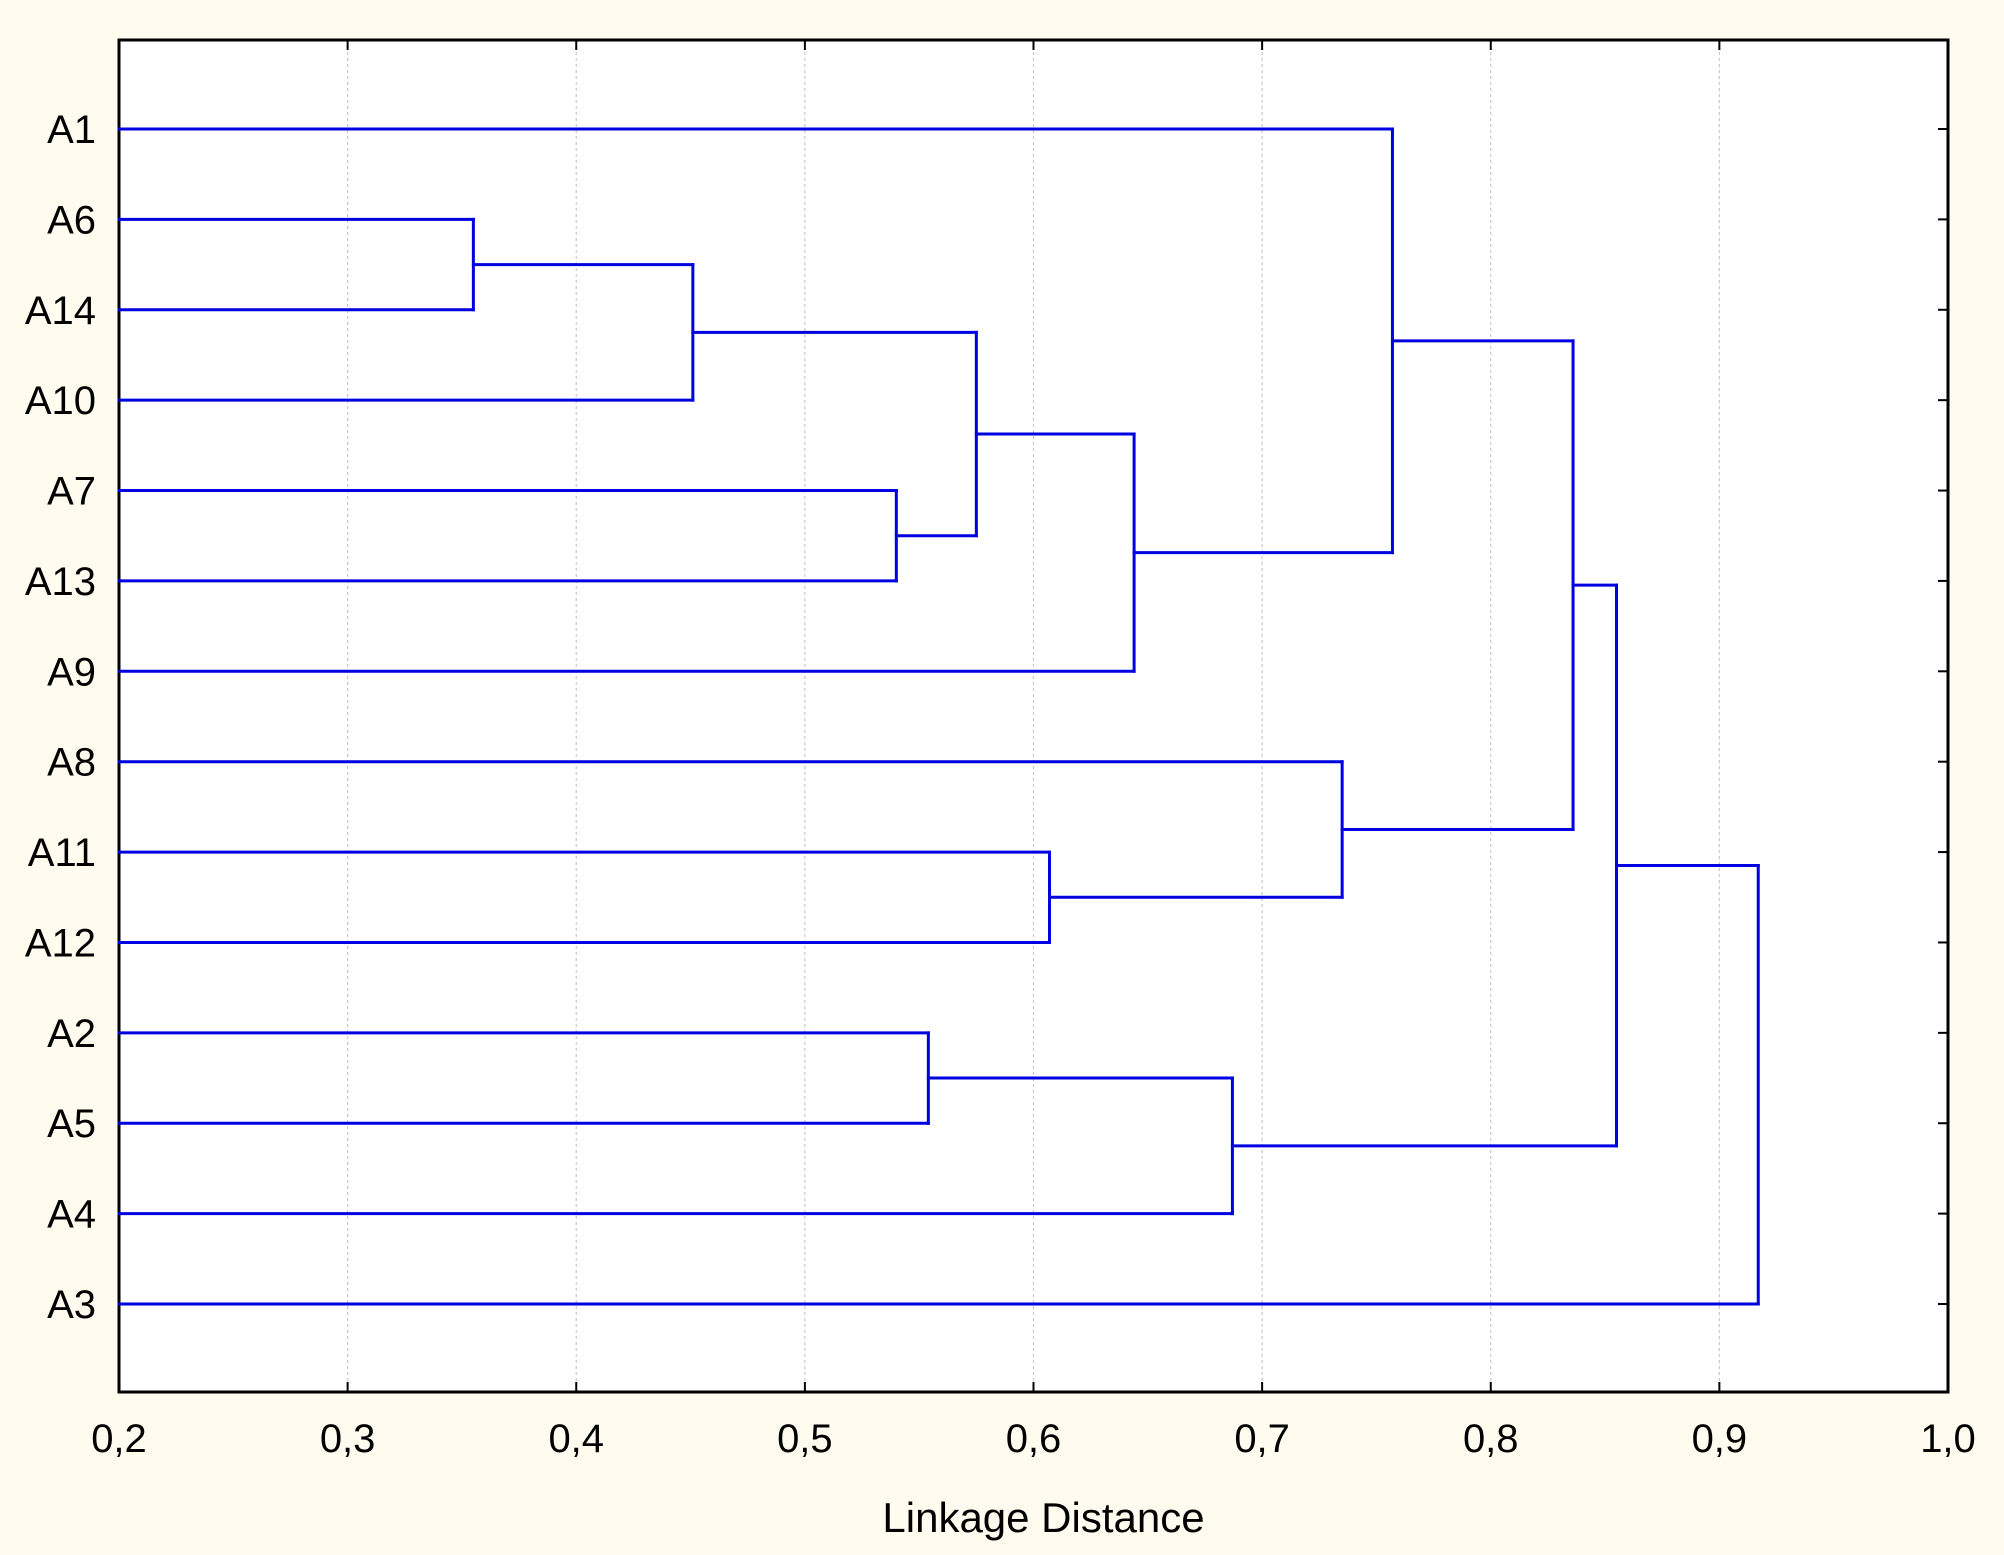 The image size is (2004, 1555). I want to click on x-tick-label: 0,2, so click(119, 1439).